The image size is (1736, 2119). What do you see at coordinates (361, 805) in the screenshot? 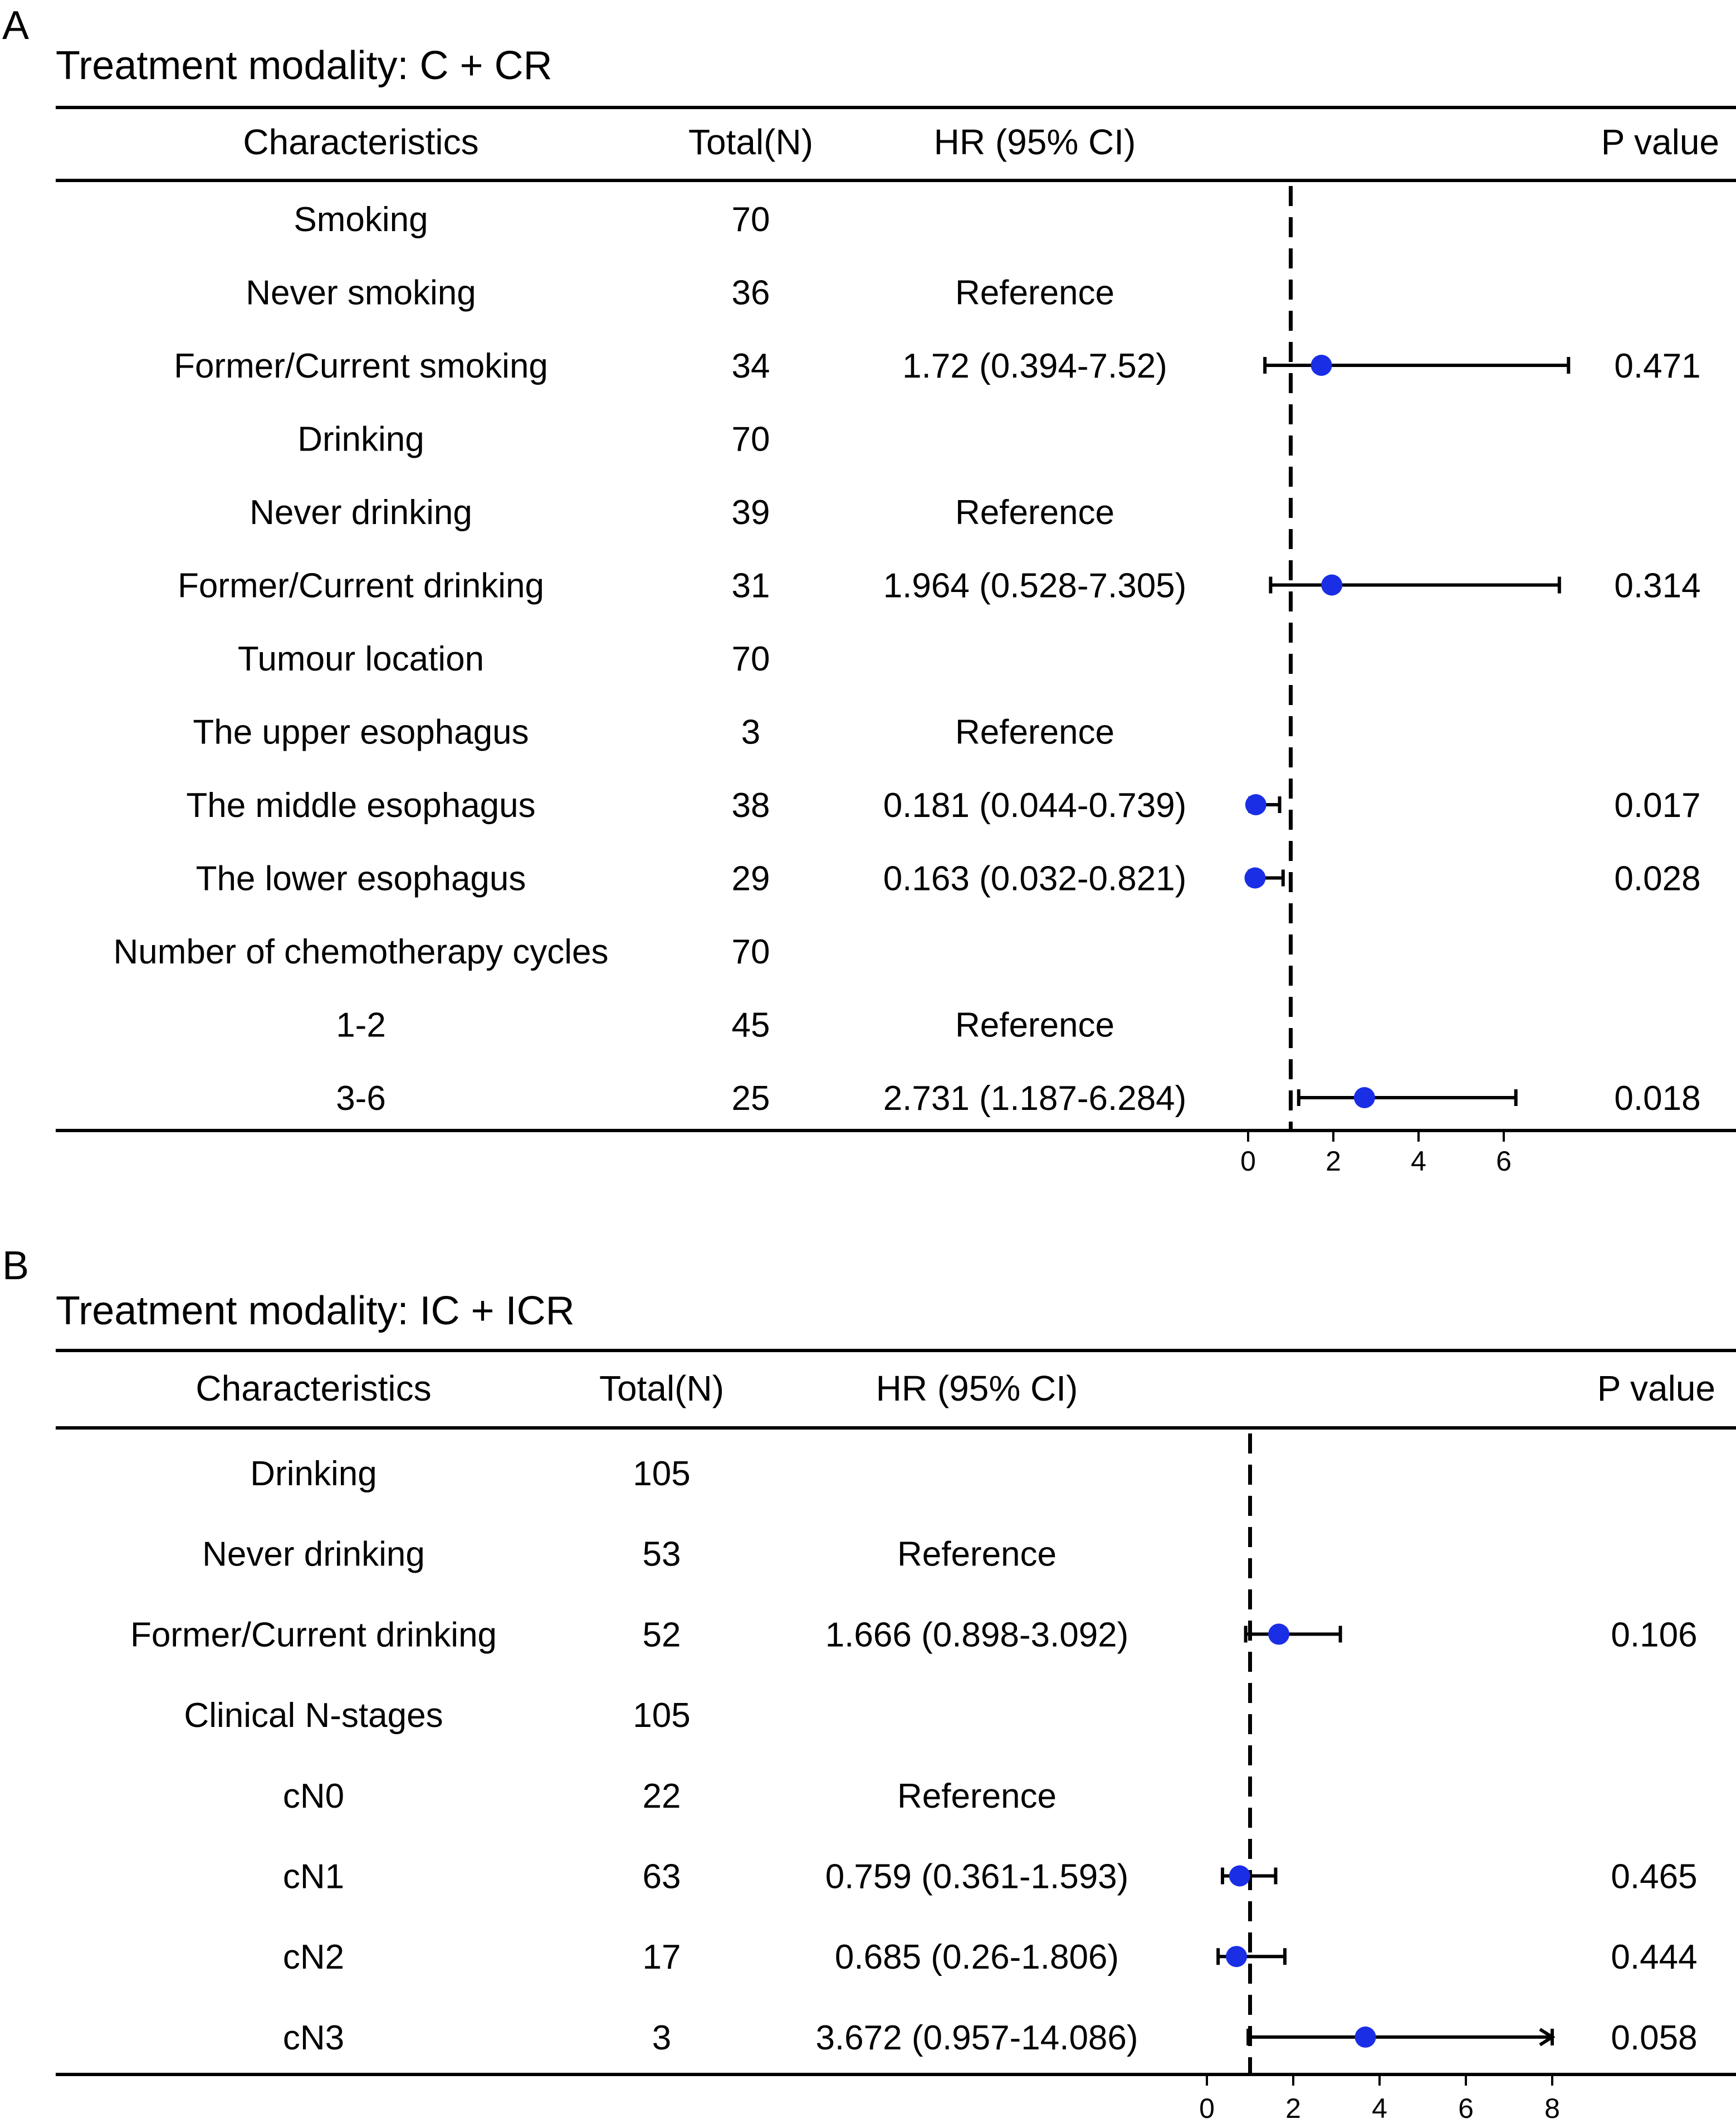
I see `row-label: The middle esophagus` at bounding box center [361, 805].